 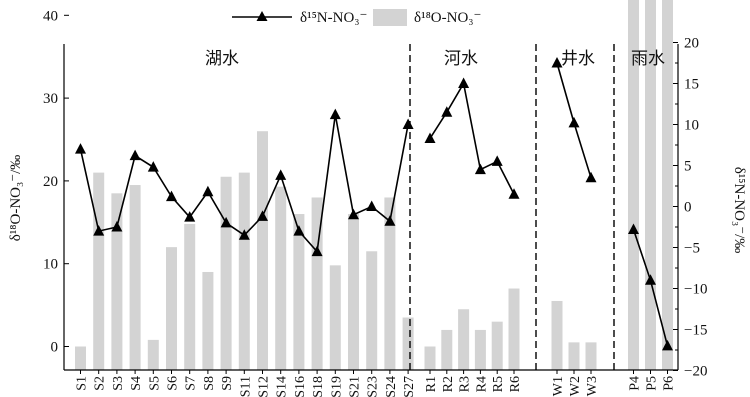 I want to click on bar-S24, so click(x=390, y=283).